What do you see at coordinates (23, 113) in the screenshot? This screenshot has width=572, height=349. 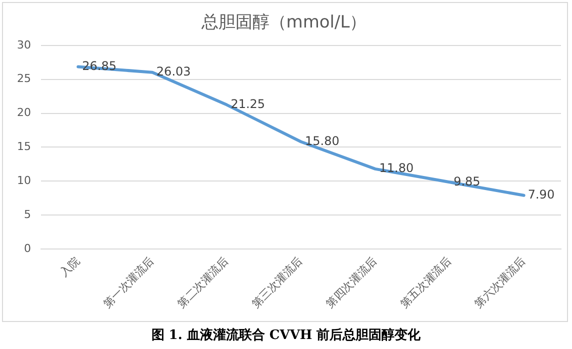 I see `y-tick-label: 20` at bounding box center [23, 113].